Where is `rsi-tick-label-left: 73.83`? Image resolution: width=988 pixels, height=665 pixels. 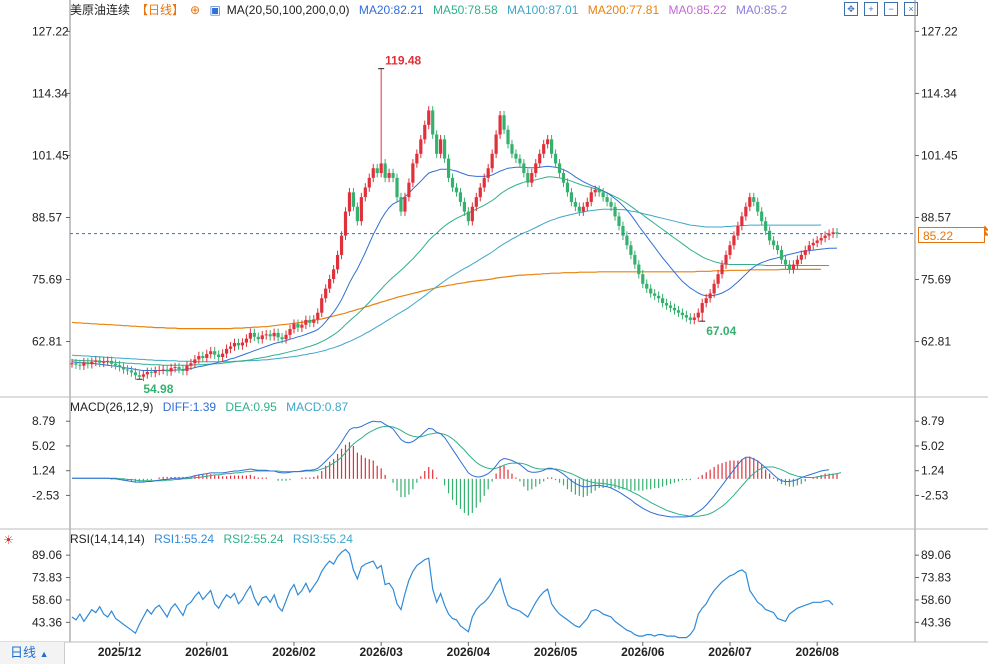 rsi-tick-label-left: 73.83 is located at coordinates (47, 578).